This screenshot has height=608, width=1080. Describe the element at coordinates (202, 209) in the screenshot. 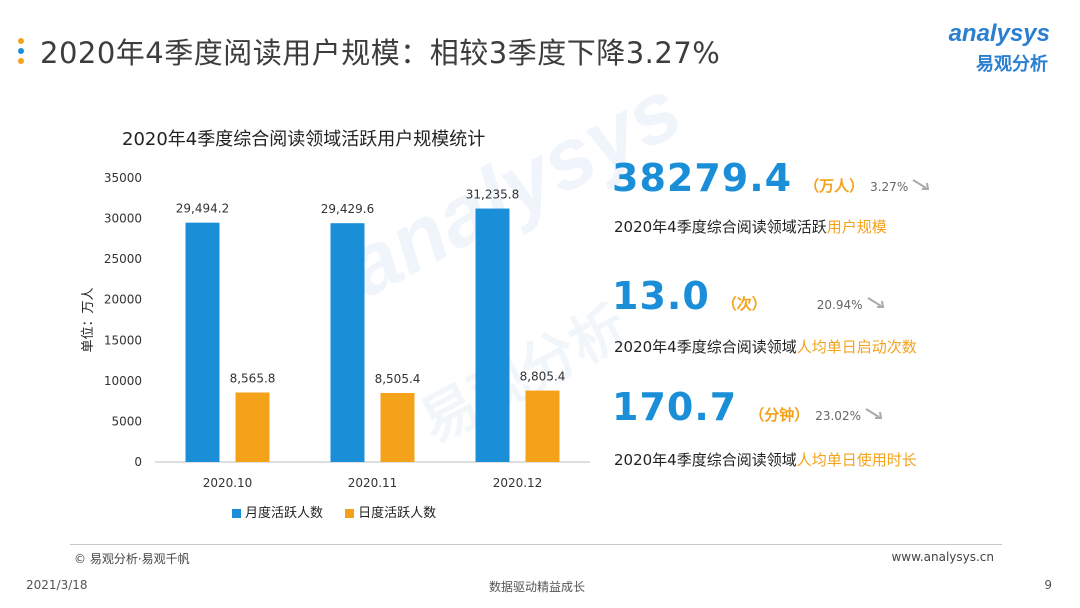

I see `data-label: 29,494.2` at that location.